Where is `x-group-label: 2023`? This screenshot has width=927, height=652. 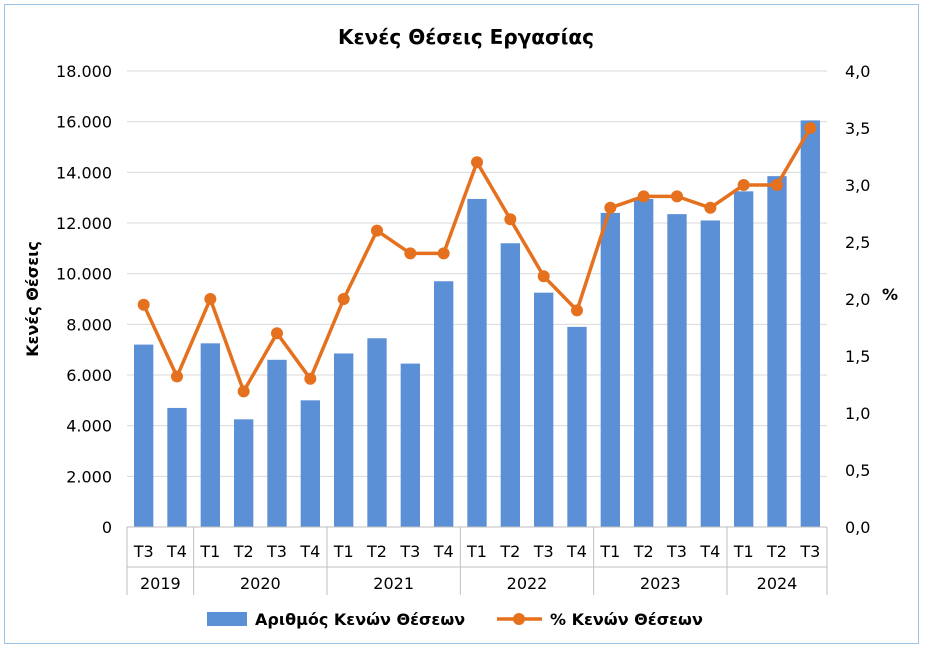
x-group-label: 2023 is located at coordinates (660, 583).